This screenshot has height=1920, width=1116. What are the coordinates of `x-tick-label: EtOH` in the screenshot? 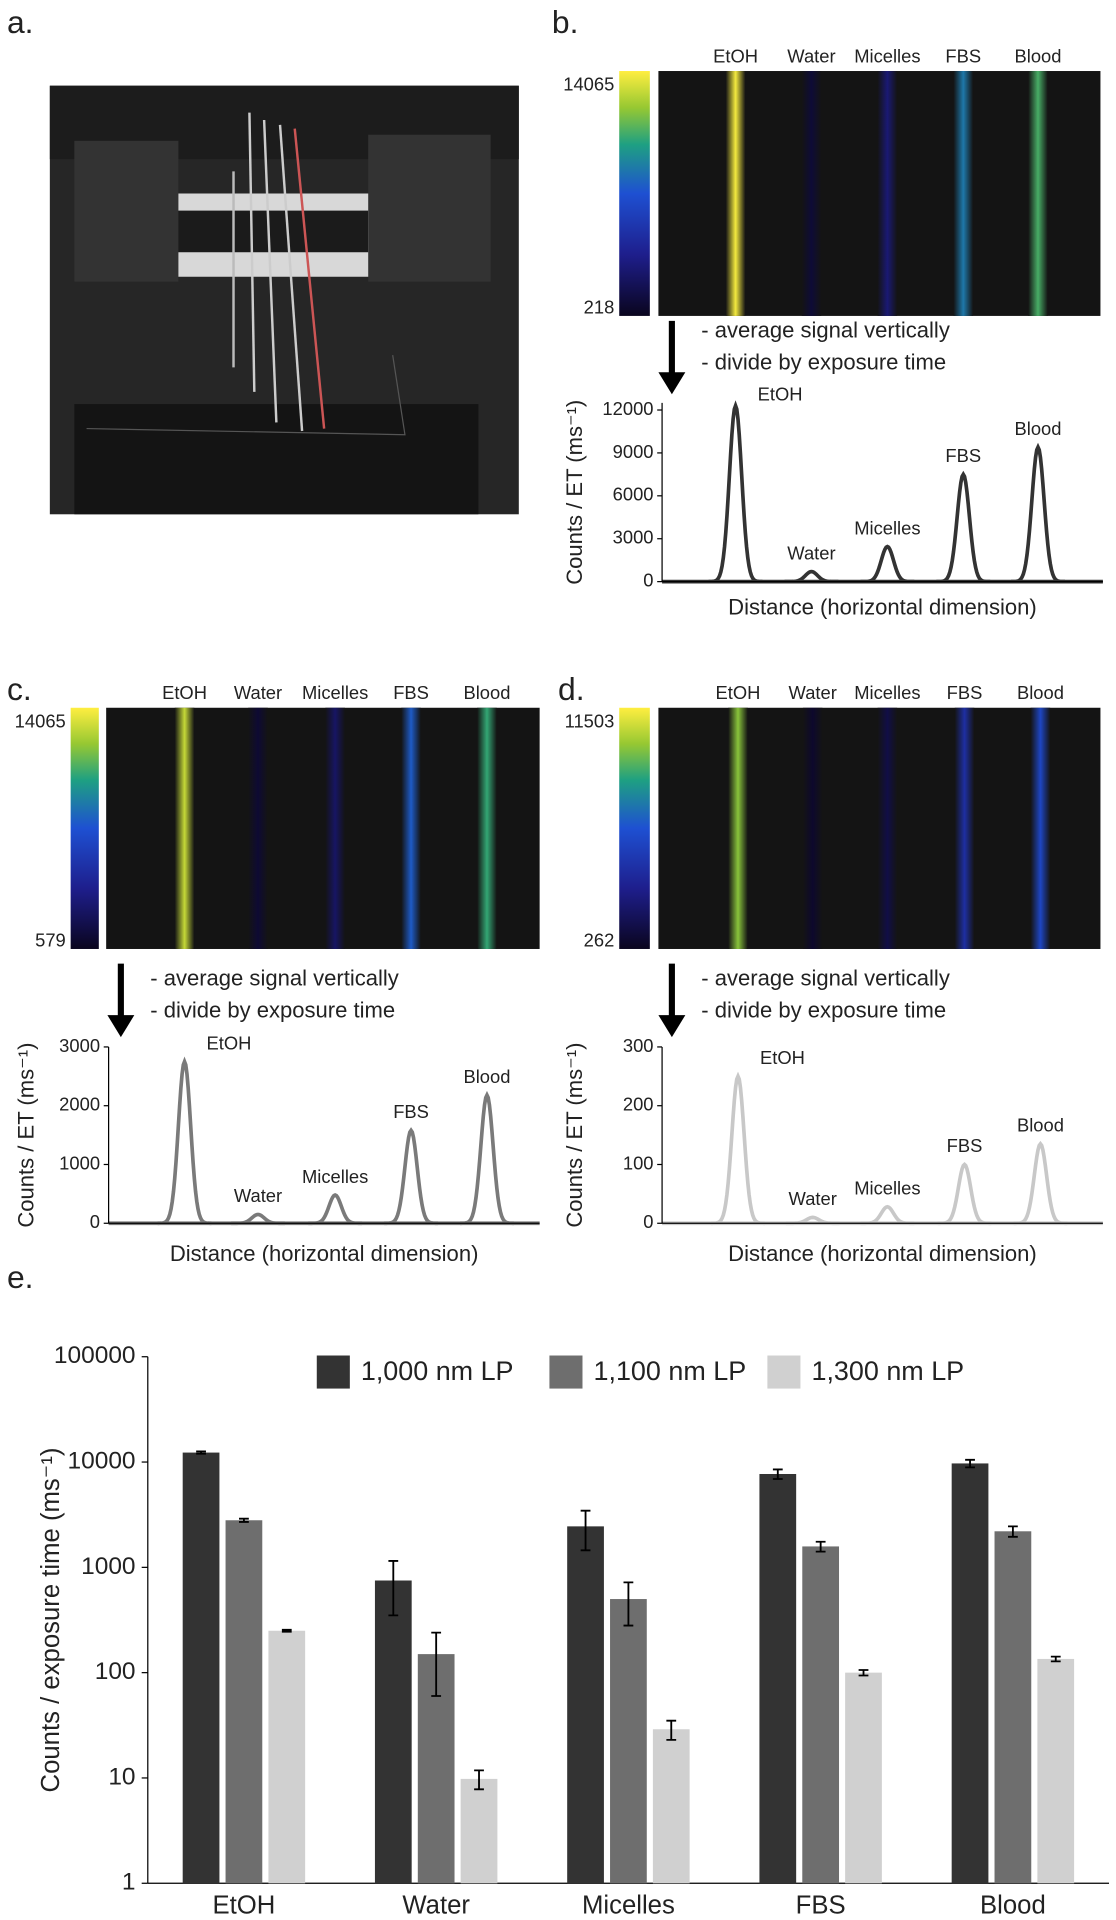 It's located at (243, 1905).